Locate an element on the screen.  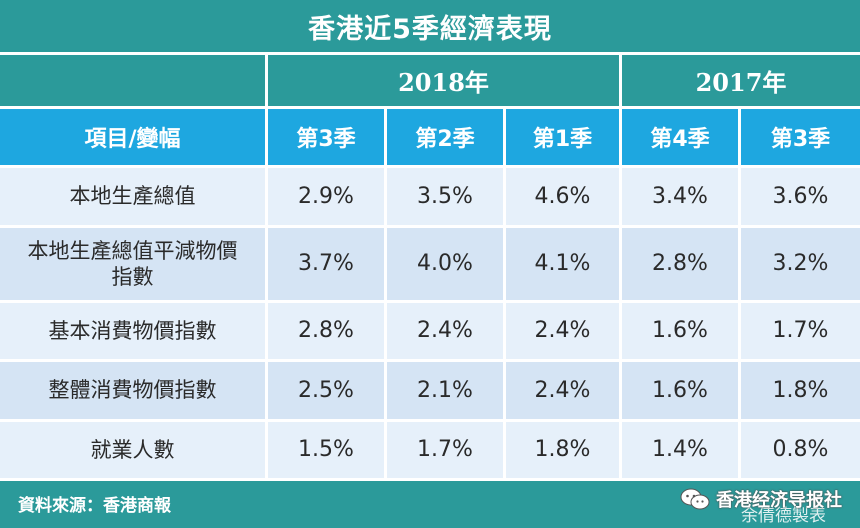
quarter-header-row: 項目/變幅 第3季 第2季 第1季 第4季 第3季 is located at coordinates (430, 137).